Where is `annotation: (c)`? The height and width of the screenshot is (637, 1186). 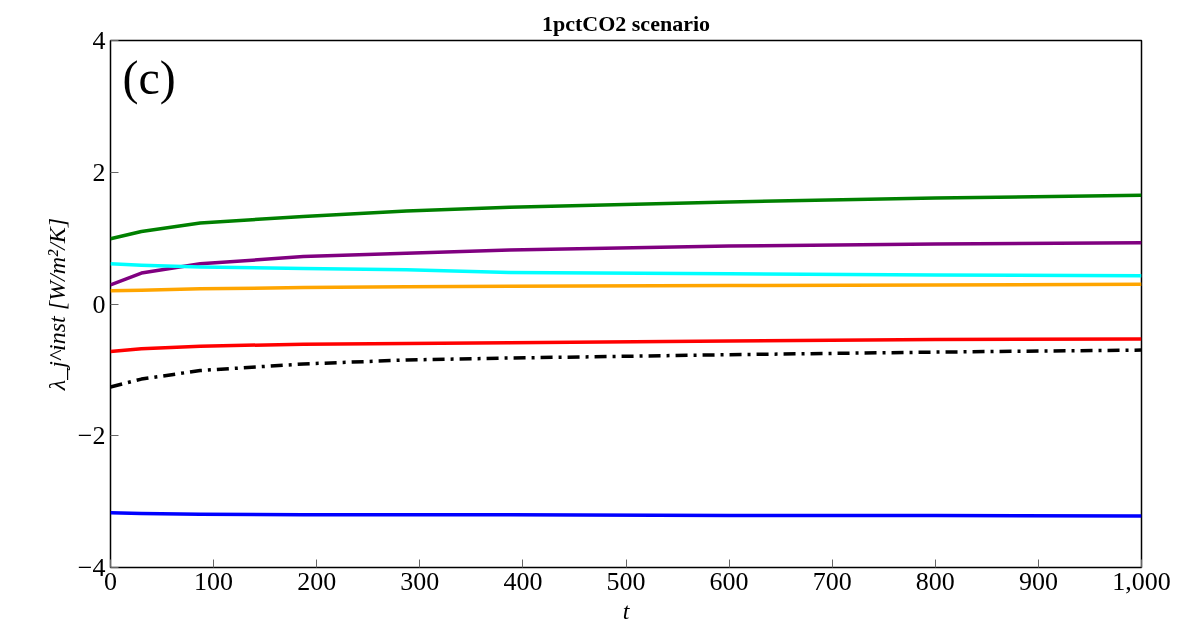
annotation: (c) is located at coordinates (149, 77).